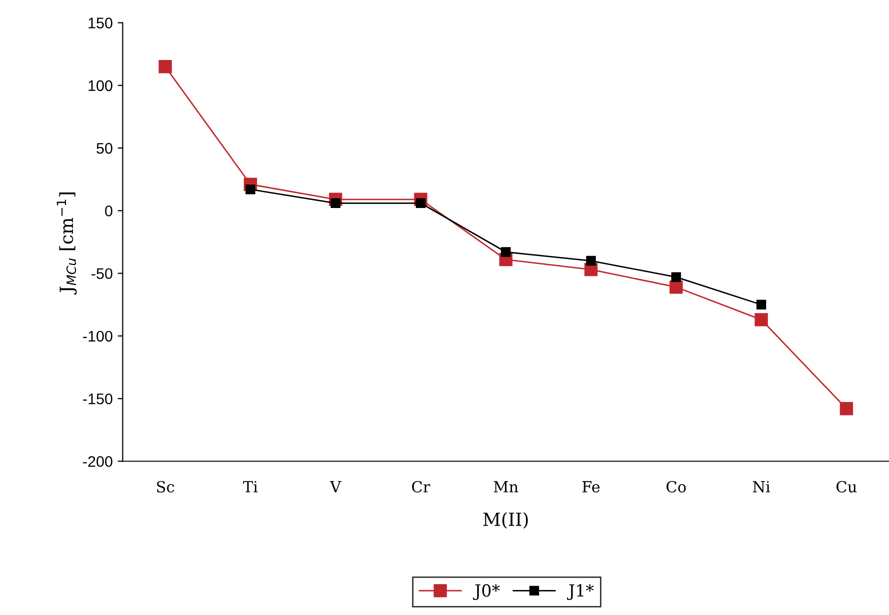 The image size is (889, 615). I want to click on x-axis-title: M(II), so click(505, 520).